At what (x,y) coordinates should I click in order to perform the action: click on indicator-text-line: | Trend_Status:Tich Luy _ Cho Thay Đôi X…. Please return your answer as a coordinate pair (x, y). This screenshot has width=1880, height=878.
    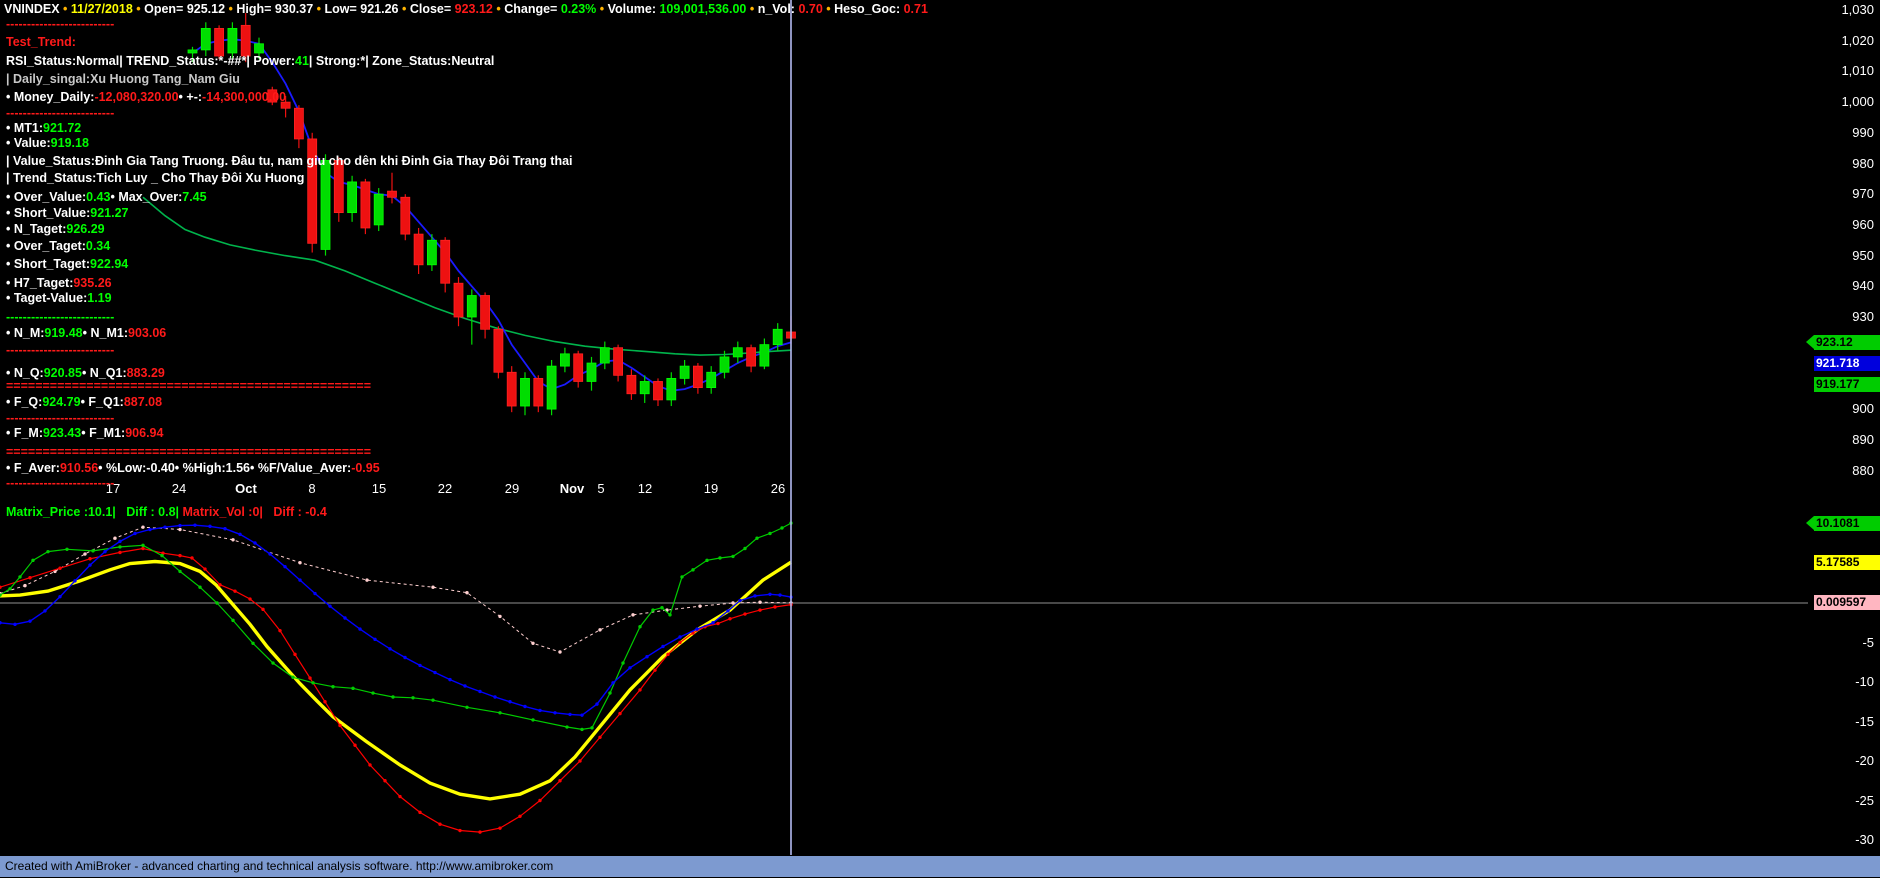
    Looking at the image, I should click on (155, 178).